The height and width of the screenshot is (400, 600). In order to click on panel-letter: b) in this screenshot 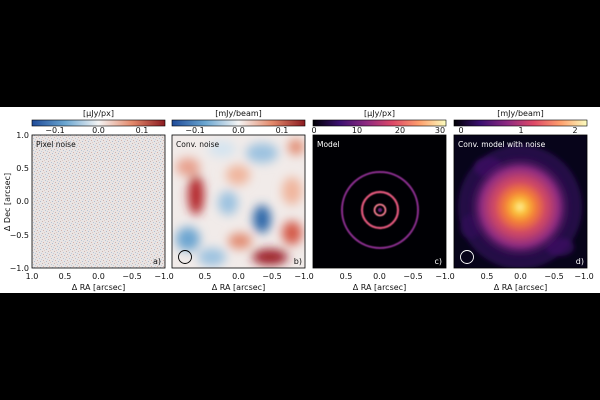, I will do `click(298, 261)`.